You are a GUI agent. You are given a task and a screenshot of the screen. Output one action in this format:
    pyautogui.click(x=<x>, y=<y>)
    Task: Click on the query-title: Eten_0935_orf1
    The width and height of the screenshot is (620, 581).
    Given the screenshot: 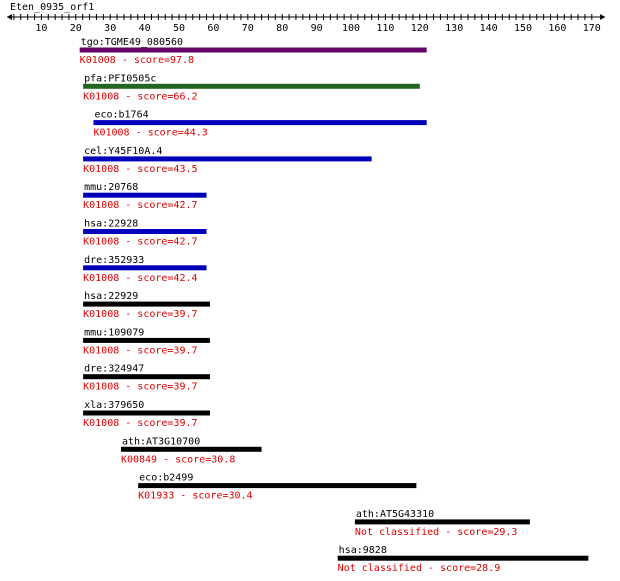 What is the action you would take?
    pyautogui.click(x=52, y=7)
    